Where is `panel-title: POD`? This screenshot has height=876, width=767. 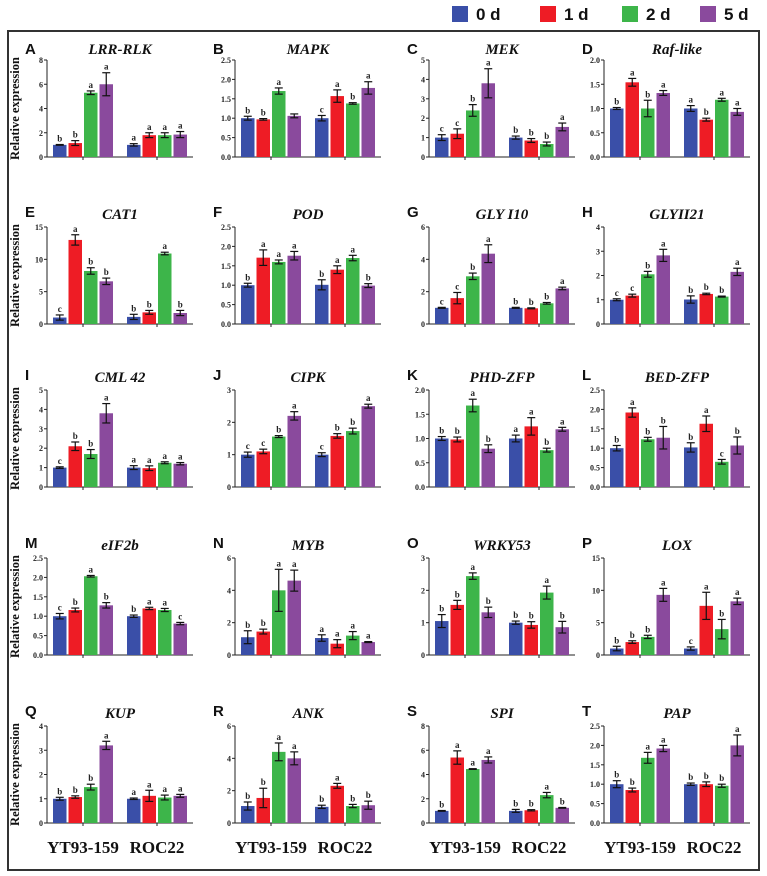
panel-title: POD is located at coordinates (308, 215).